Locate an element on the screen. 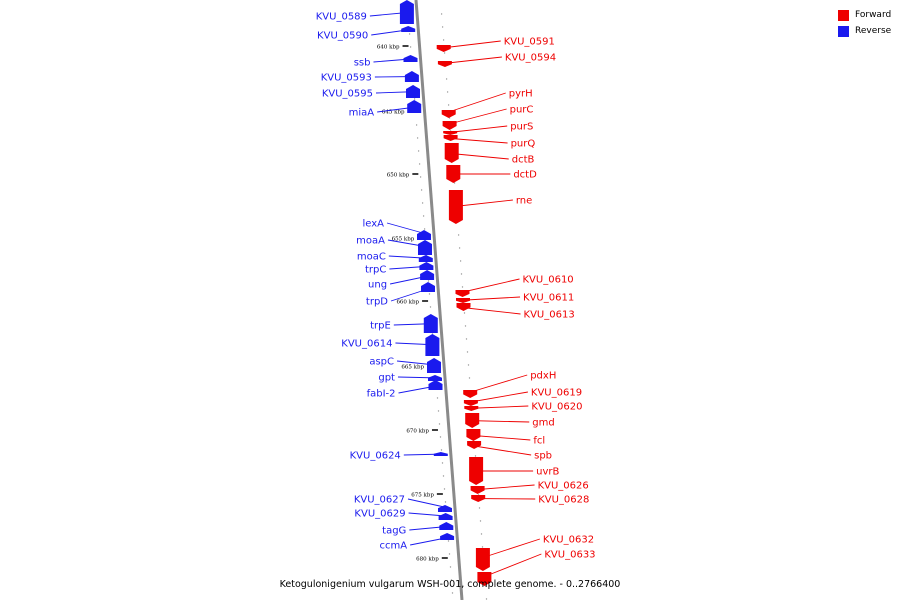 This screenshot has height=600, width=900. gene-kvu-0590: KVU_0590 is located at coordinates (366, 34).